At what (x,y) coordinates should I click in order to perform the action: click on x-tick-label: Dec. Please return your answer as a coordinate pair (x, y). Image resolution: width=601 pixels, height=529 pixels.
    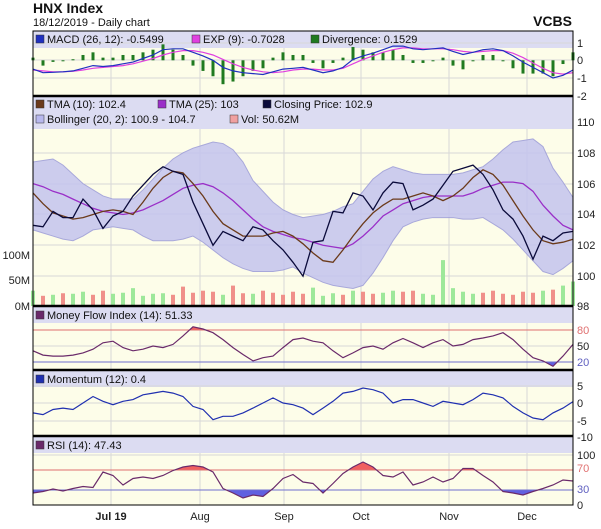
    Looking at the image, I should click on (527, 517).